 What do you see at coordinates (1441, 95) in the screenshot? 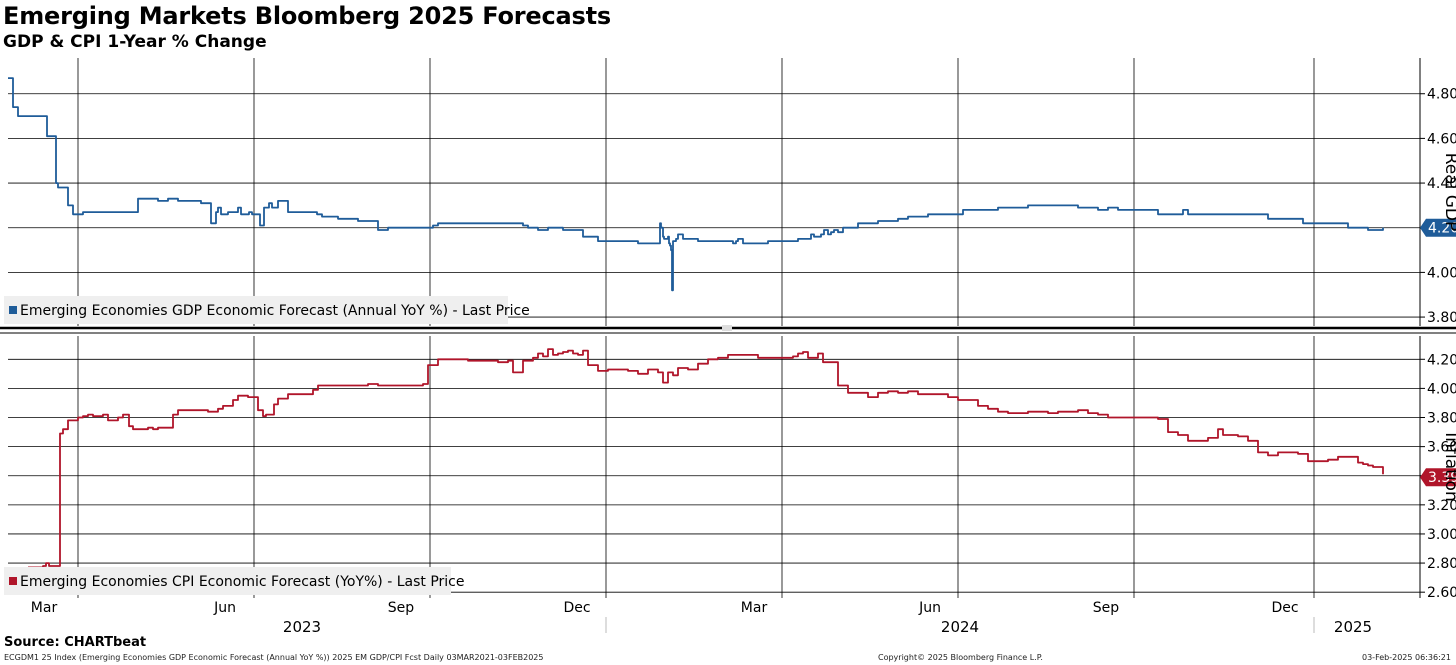
I see `y-tick-label: 4.80` at bounding box center [1441, 95].